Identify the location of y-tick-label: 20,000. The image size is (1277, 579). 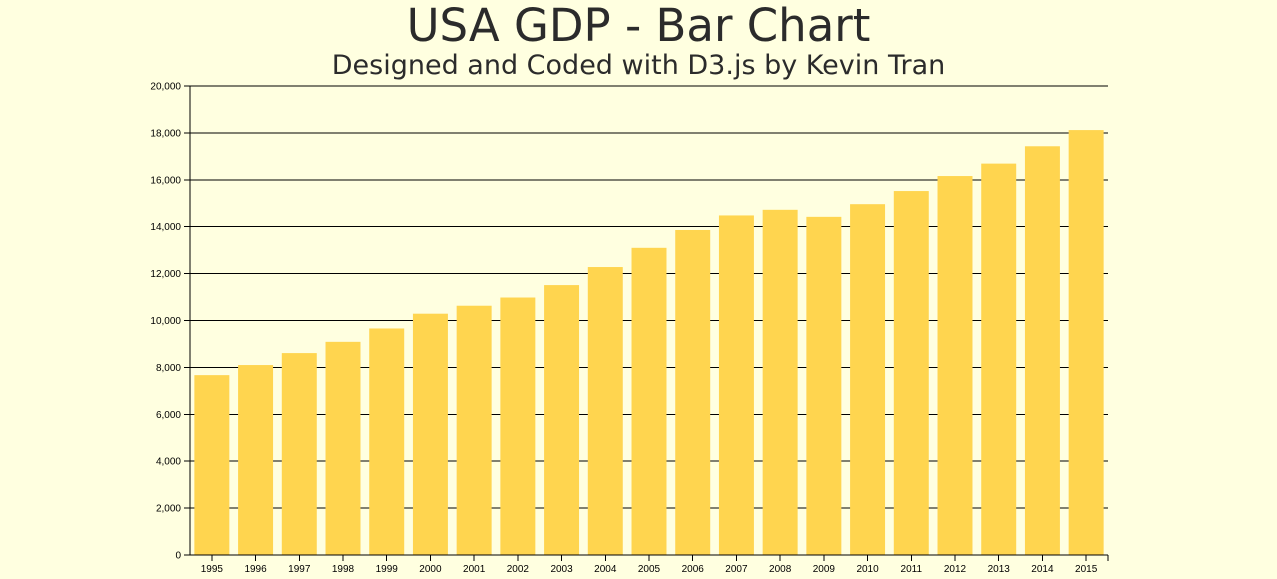
(165, 87).